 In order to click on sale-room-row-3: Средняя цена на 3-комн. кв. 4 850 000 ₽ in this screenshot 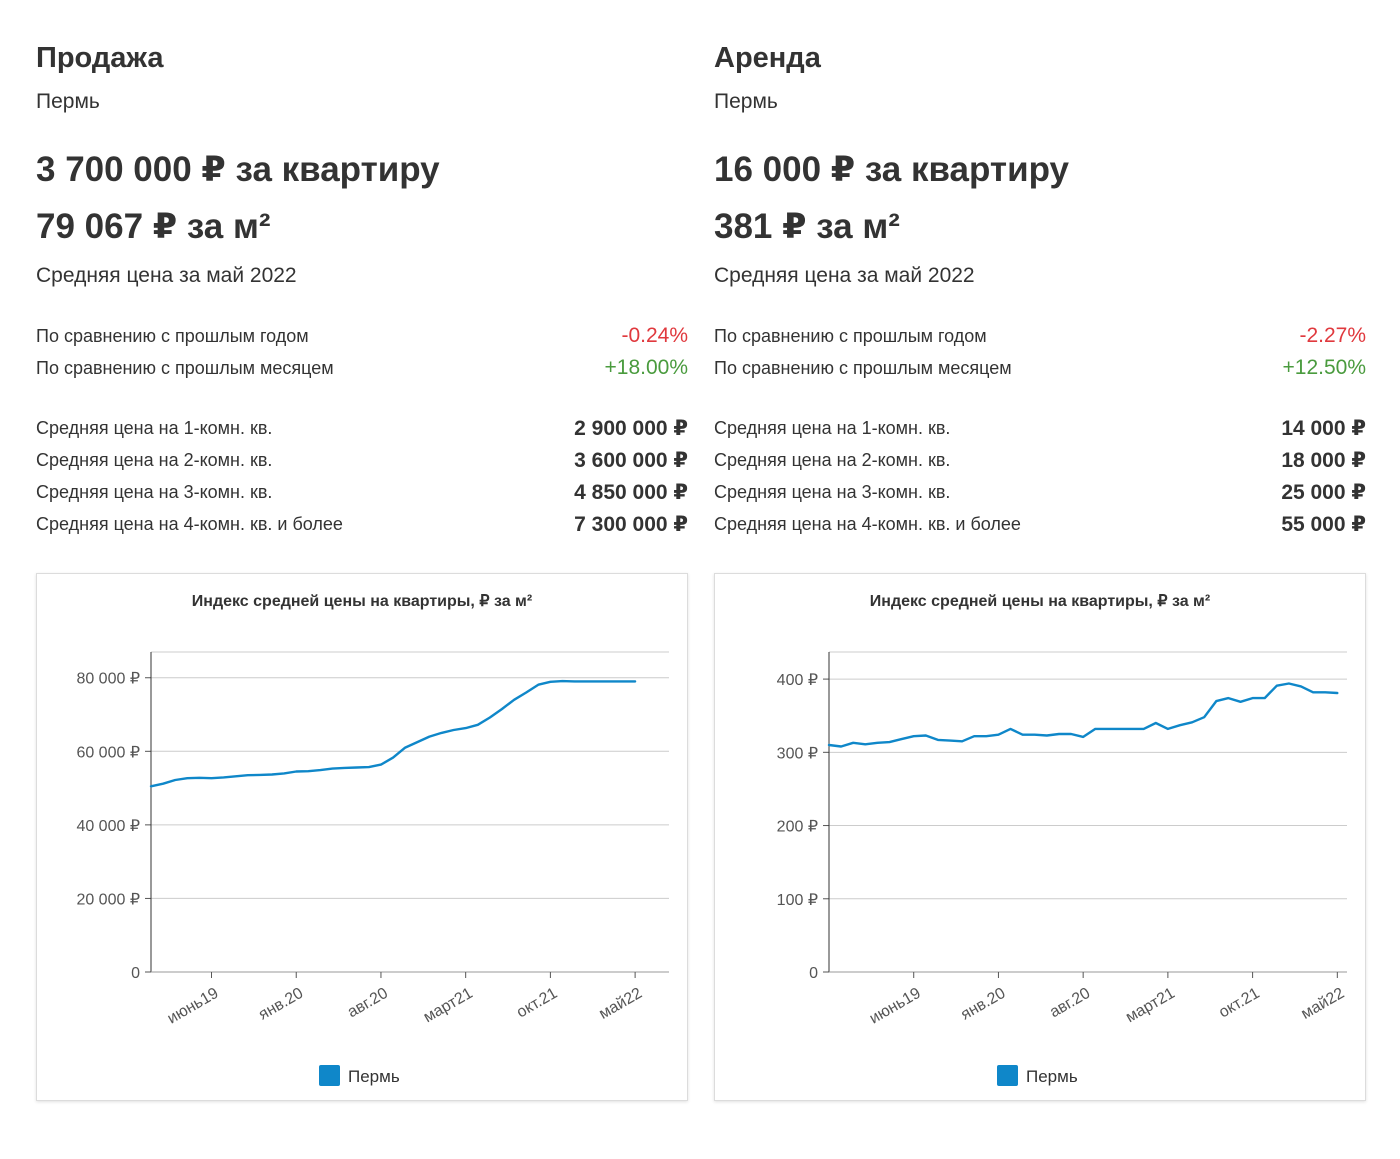, I will do `click(362, 492)`.